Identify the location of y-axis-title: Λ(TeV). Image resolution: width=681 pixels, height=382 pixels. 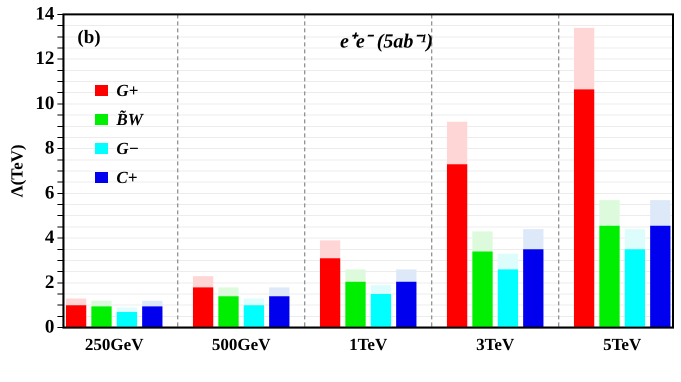
(17, 171).